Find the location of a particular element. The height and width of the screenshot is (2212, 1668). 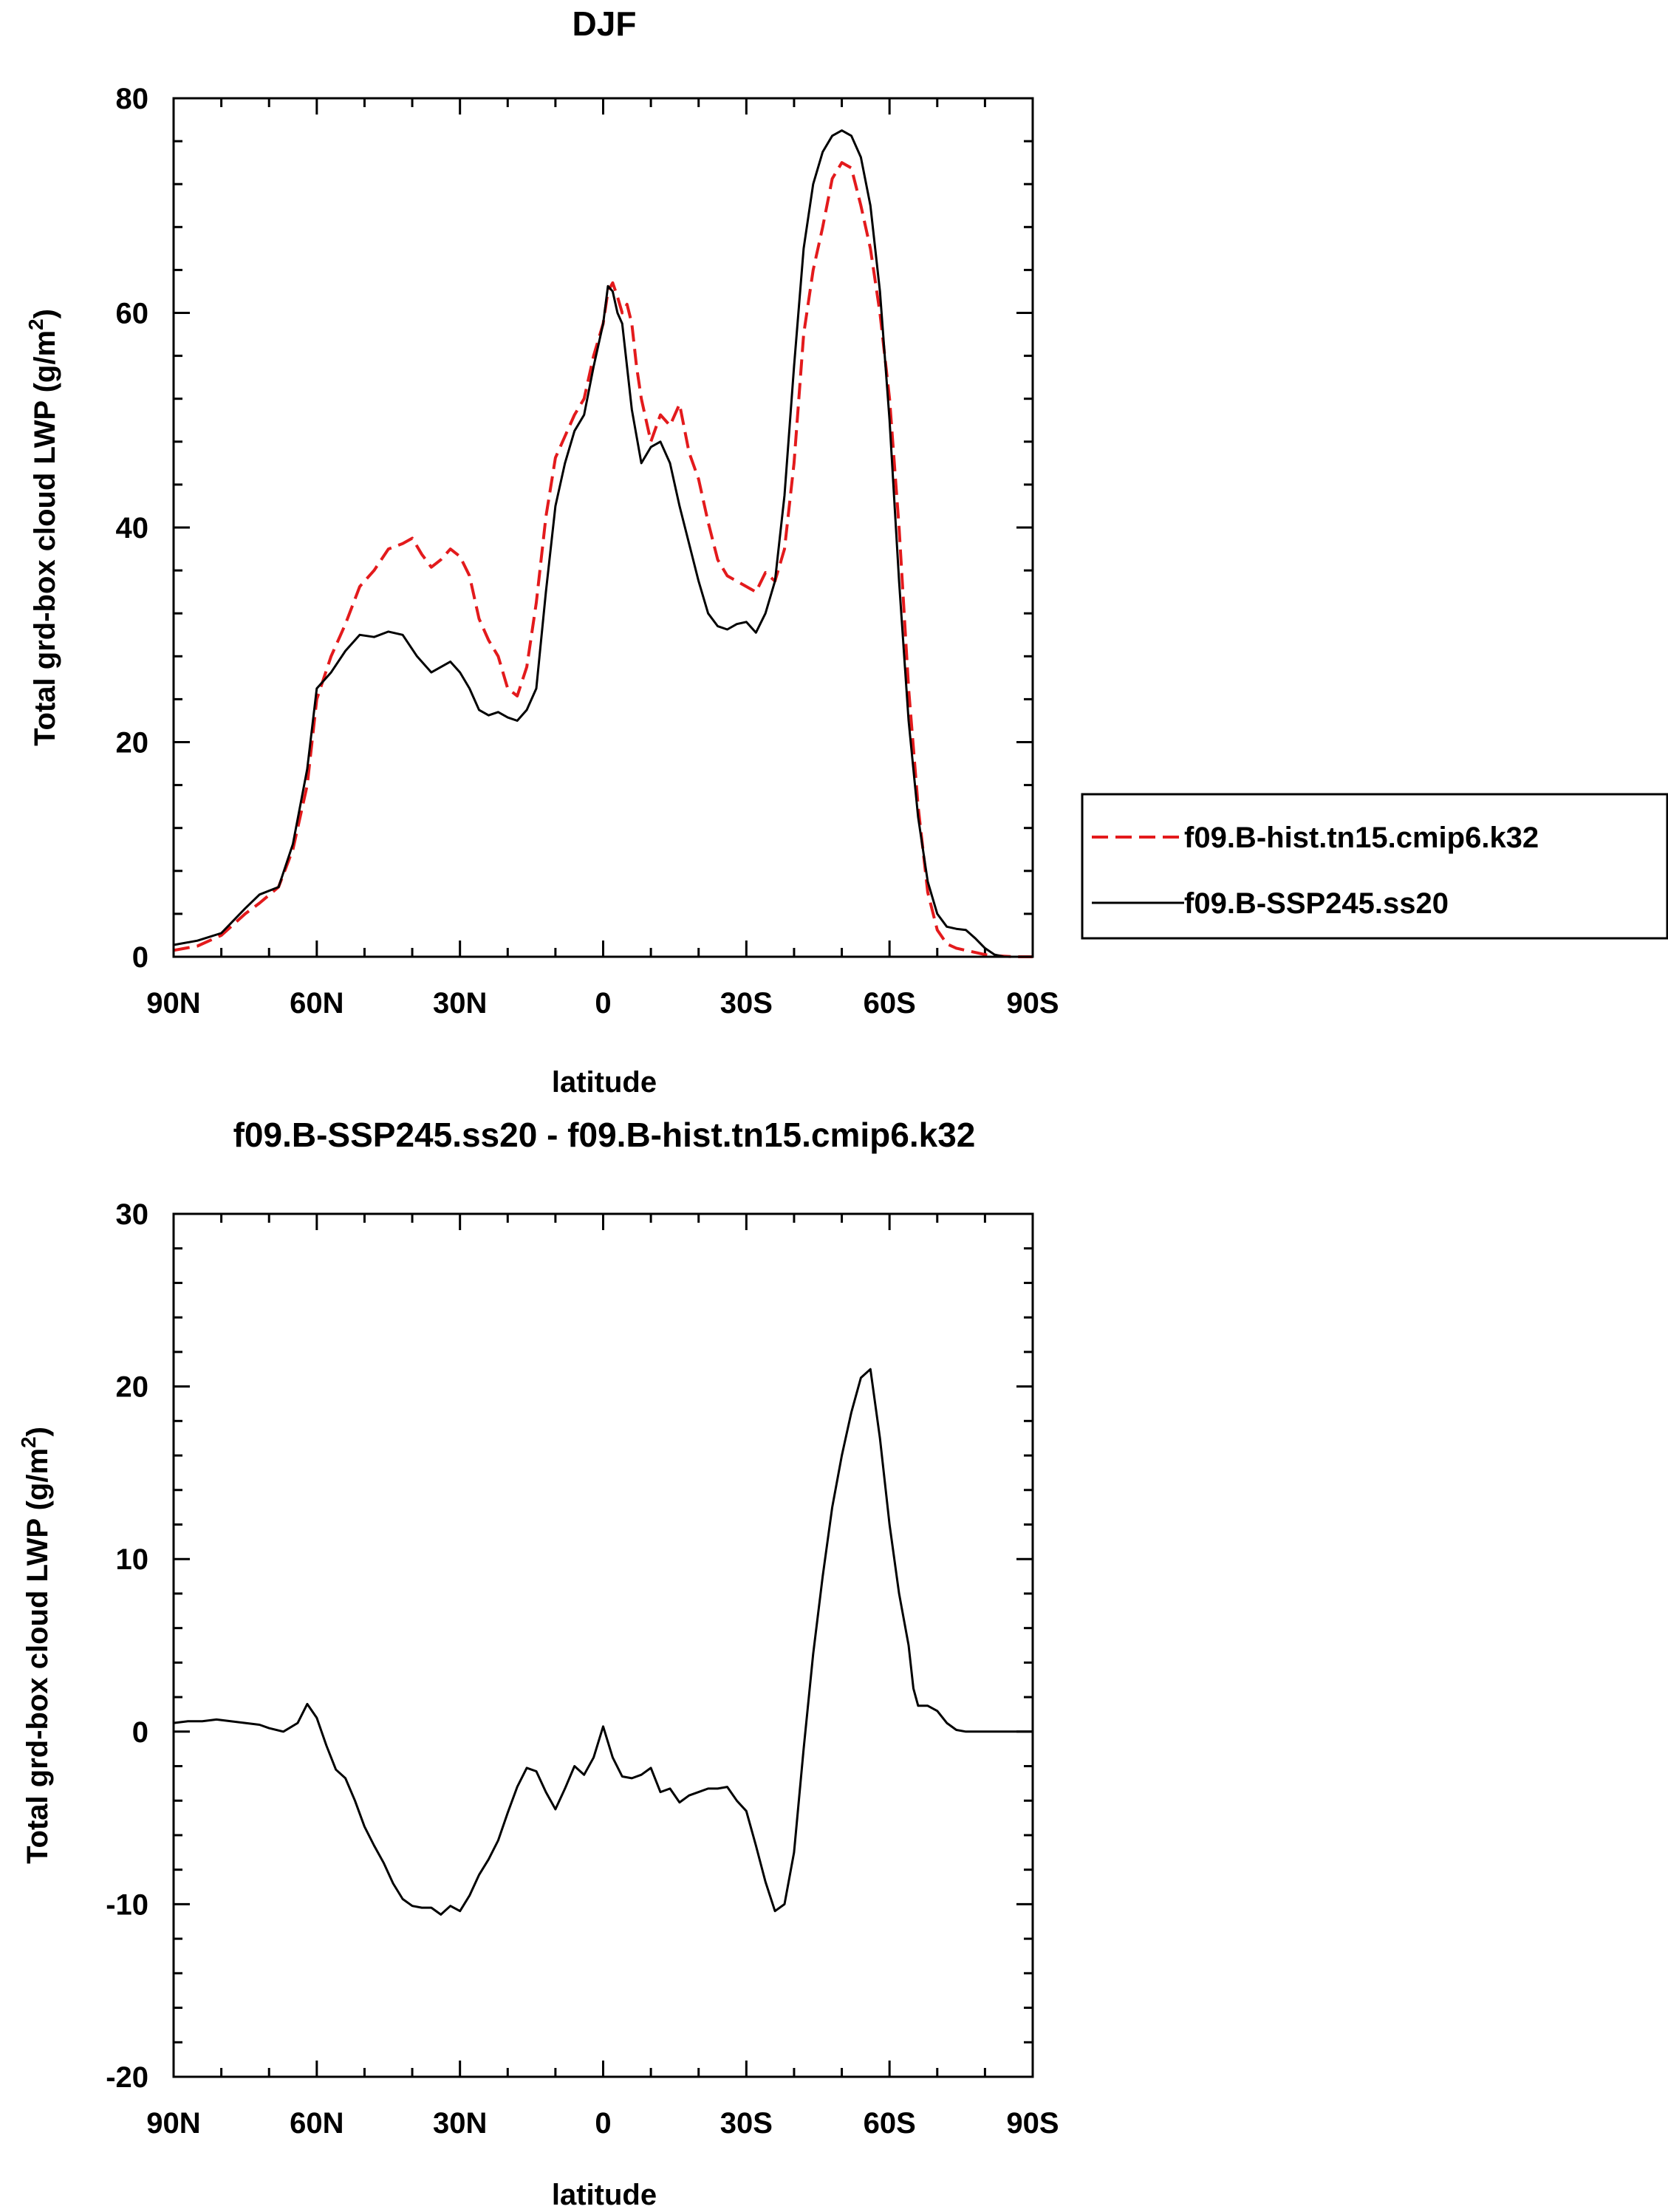

top-y-tick-label: 0 is located at coordinates (140, 957).